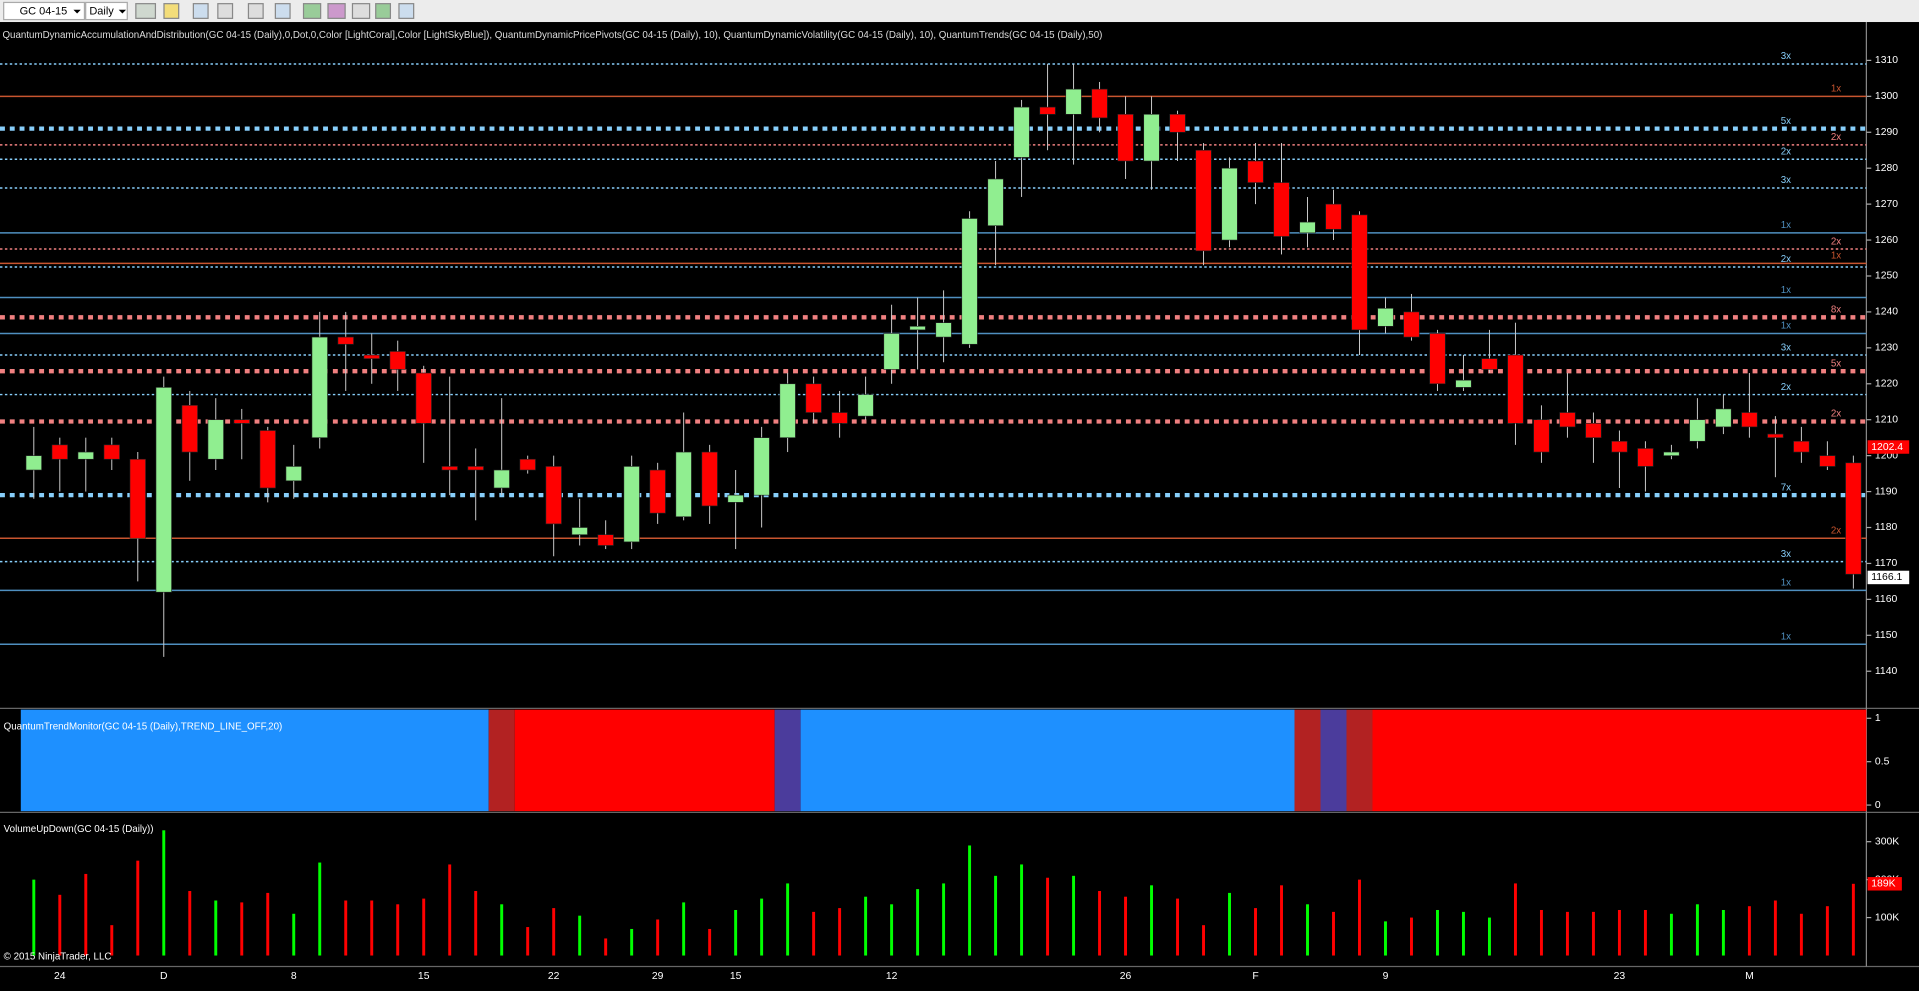  I want to click on x-tick-label: 22, so click(554, 976).